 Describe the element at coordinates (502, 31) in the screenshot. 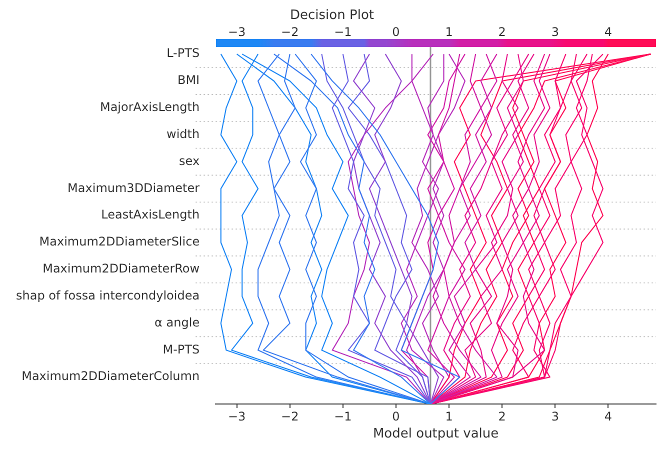

I see `x2-tick-label: 2` at that location.